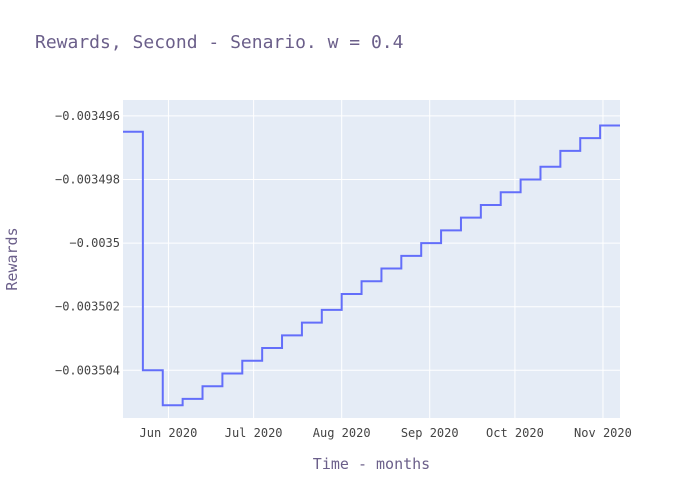  I want to click on x-tick-label: Jun 2020, so click(169, 433).